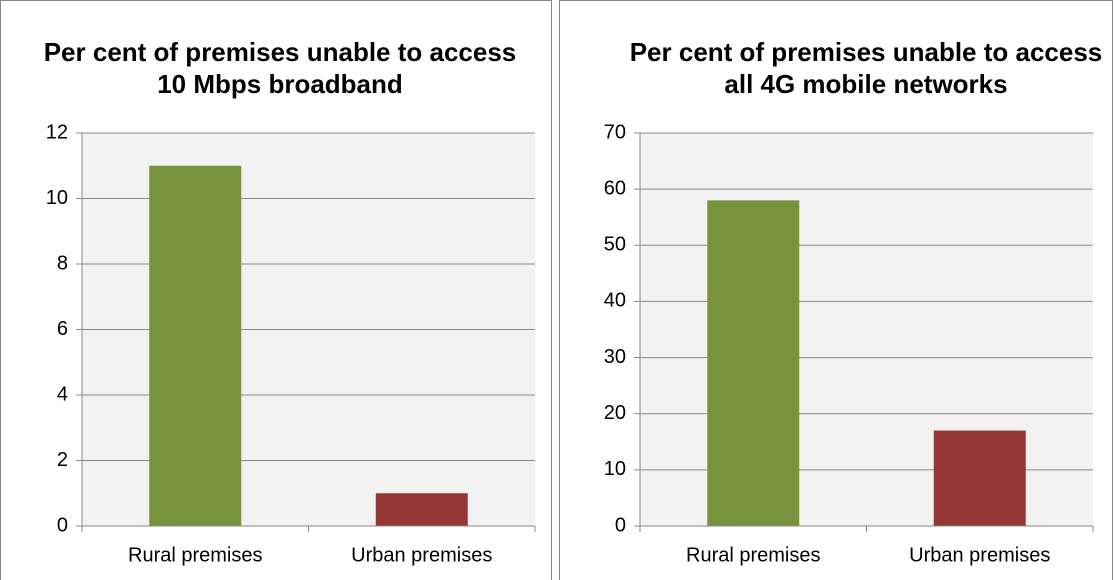 The image size is (1114, 580). Describe the element at coordinates (57, 132) in the screenshot. I see `y-tick-label: 12` at that location.